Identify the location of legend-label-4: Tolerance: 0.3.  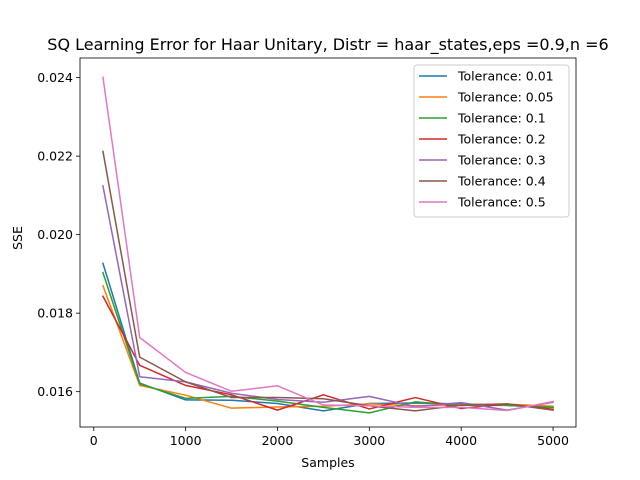
(501, 160).